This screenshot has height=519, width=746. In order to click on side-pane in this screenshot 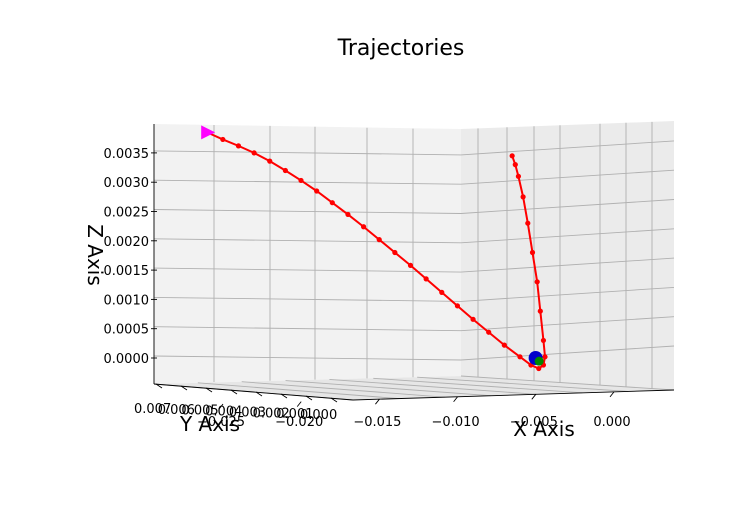, I will do `click(567, 255)`.